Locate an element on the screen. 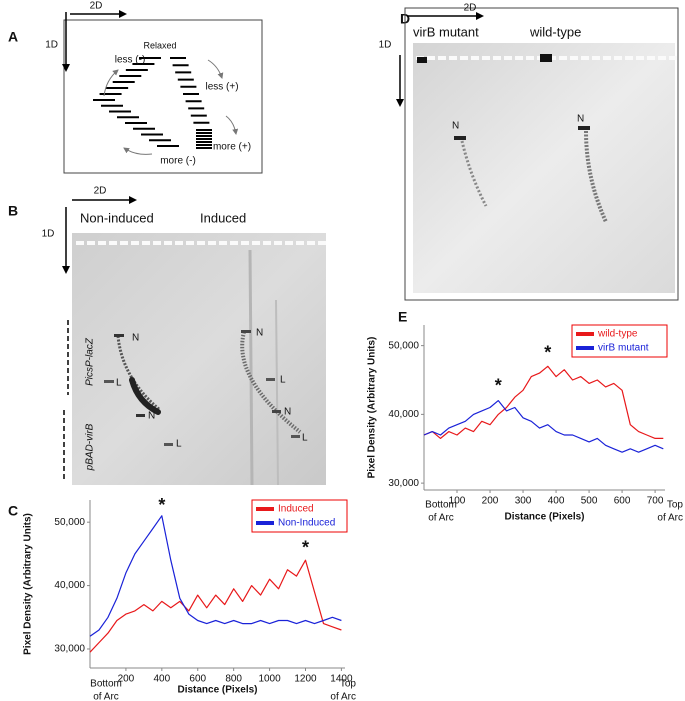 Image resolution: width=685 pixels, height=701 pixels. x-tick-label: 400 is located at coordinates (161, 679).